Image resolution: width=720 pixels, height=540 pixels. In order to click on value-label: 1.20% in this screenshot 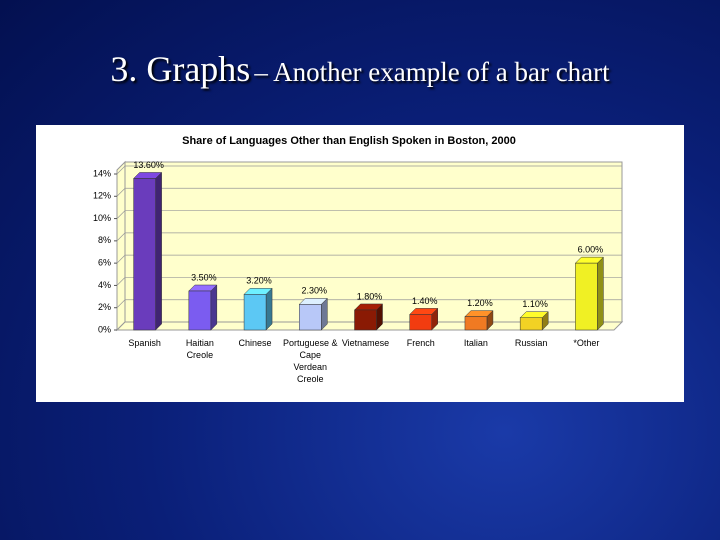, I will do `click(480, 303)`.